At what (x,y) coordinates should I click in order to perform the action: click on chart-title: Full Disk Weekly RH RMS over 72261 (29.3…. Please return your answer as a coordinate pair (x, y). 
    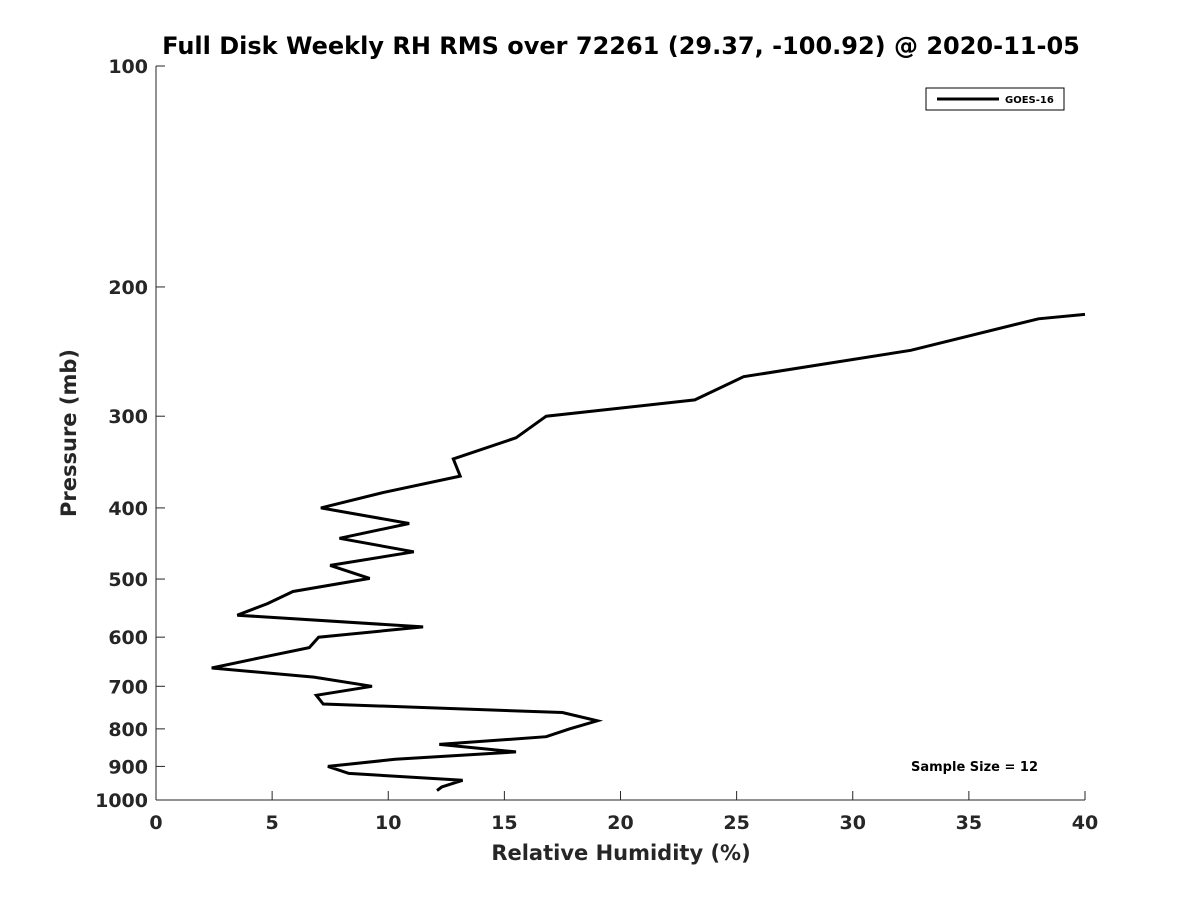
    Looking at the image, I should click on (621, 46).